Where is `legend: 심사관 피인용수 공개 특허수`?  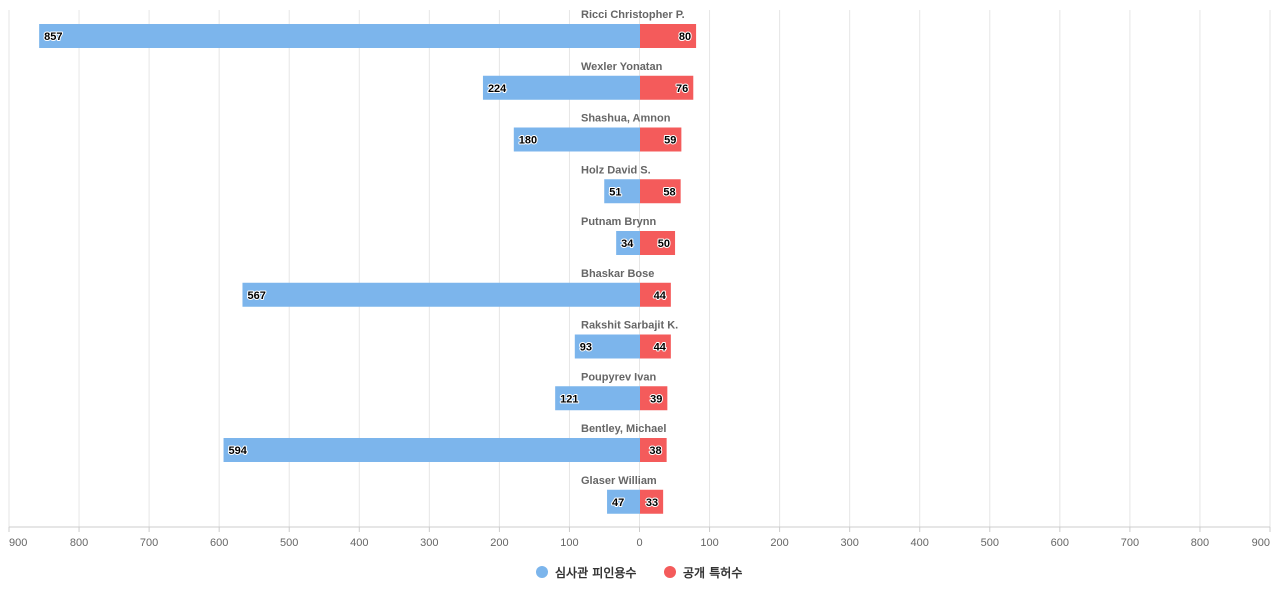 legend: 심사관 피인용수 공개 특허수 is located at coordinates (639, 572).